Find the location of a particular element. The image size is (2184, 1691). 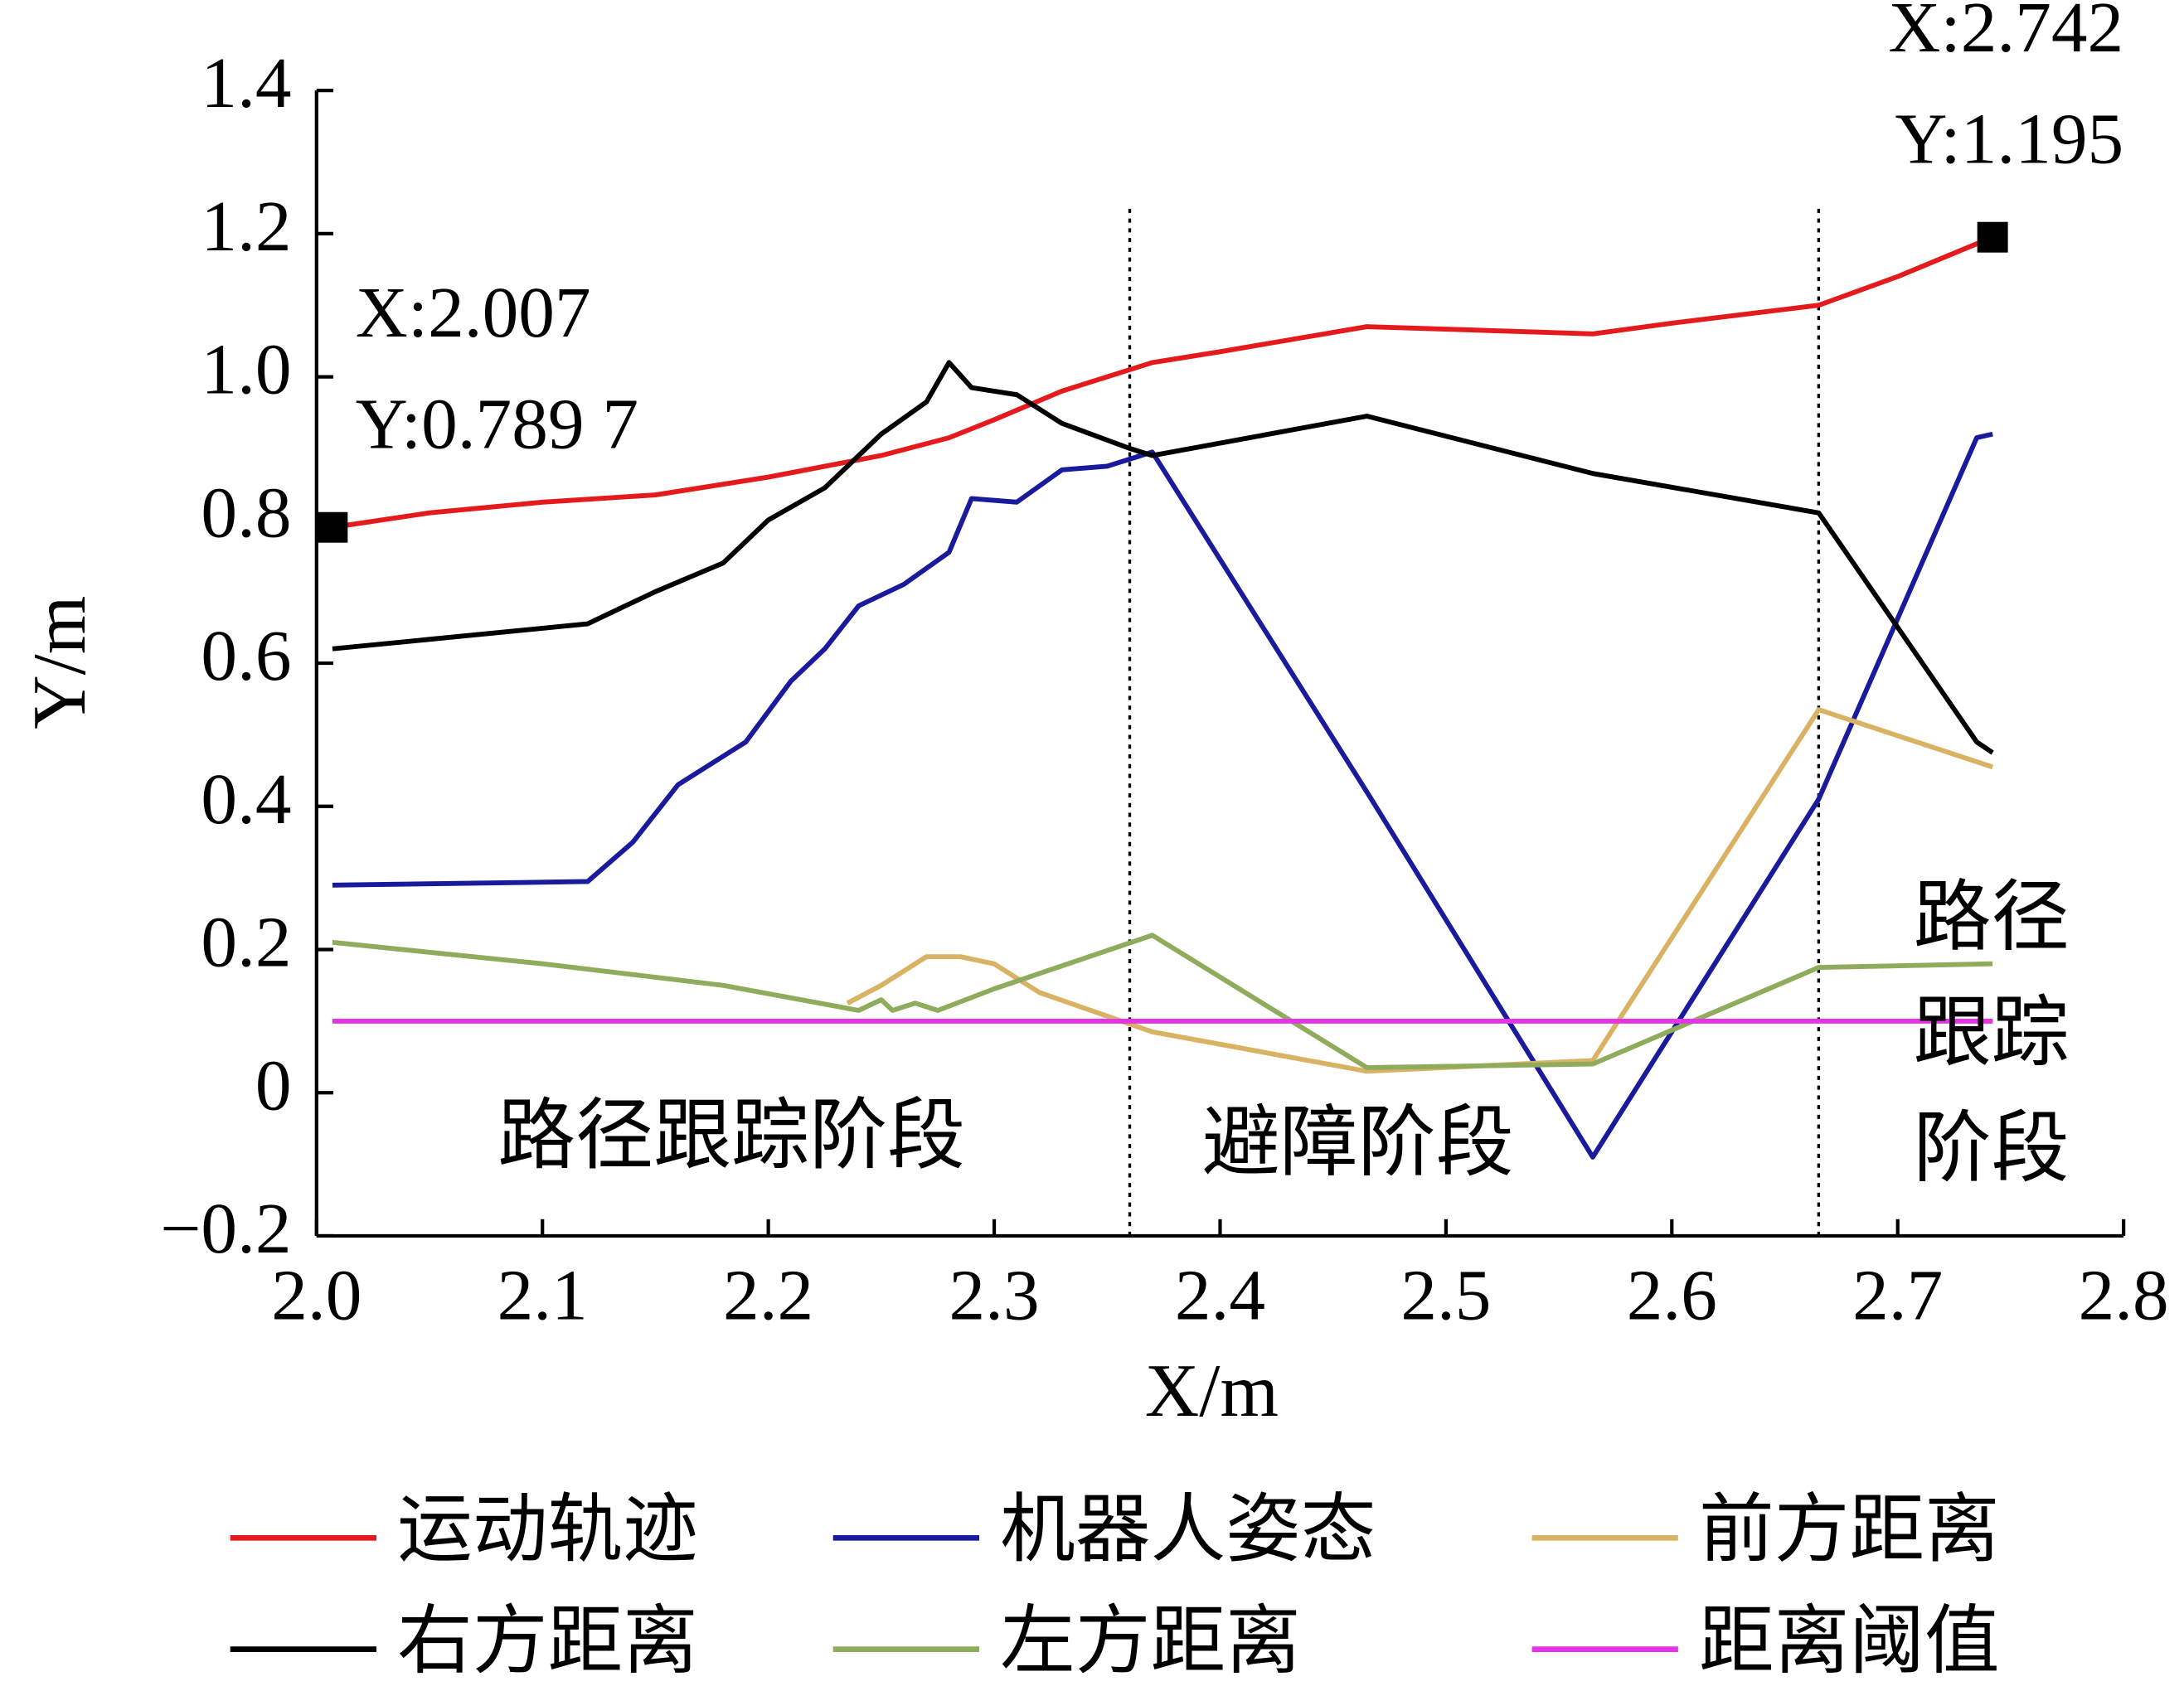

y-tick-label: 0 is located at coordinates (273, 1084).